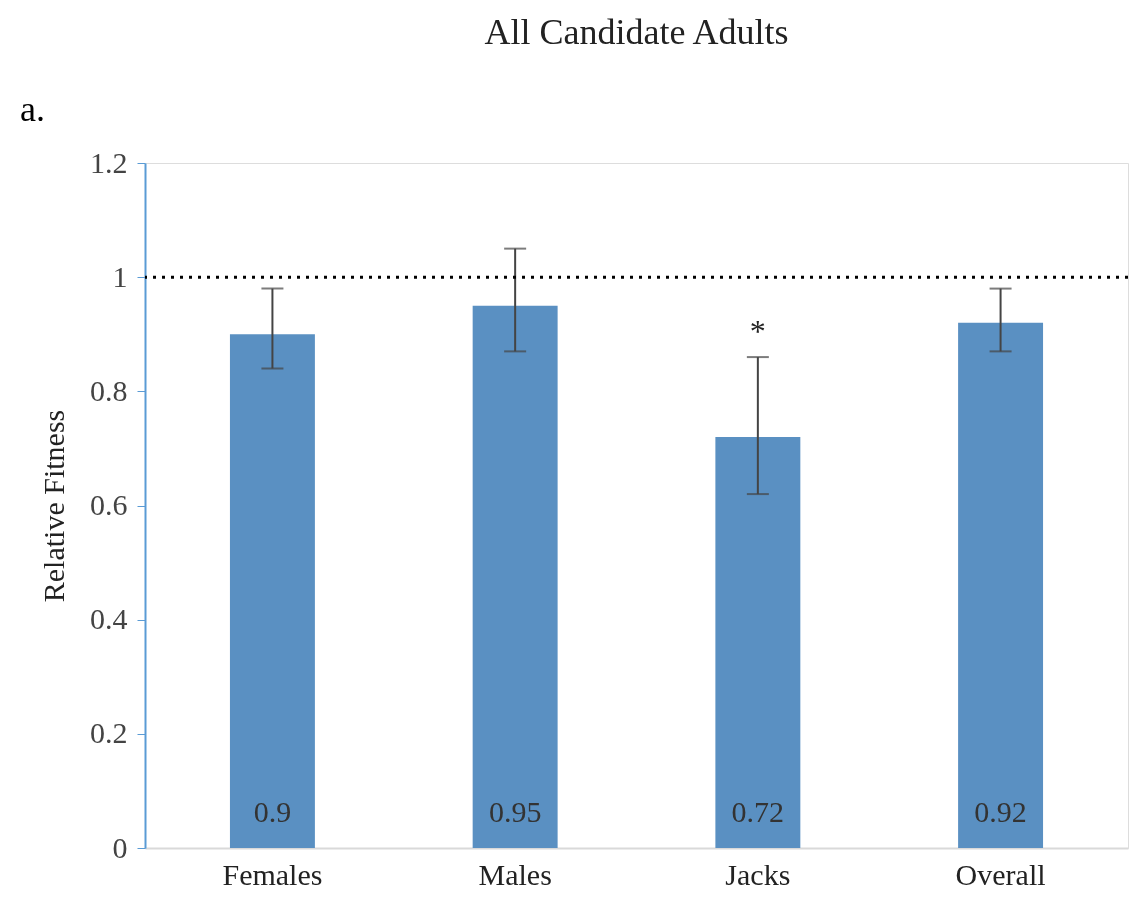 Image resolution: width=1145 pixels, height=900 pixels. Describe the element at coordinates (32, 109) in the screenshot. I see `text: a.` at that location.